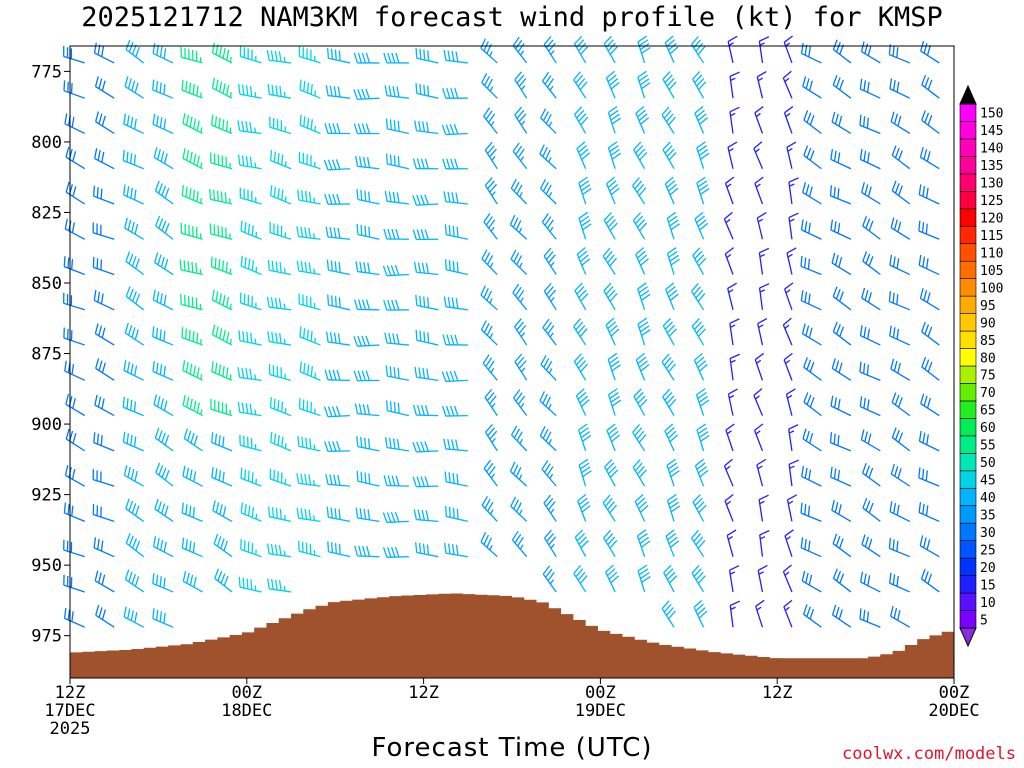 This screenshot has height=768, width=1024. Describe the element at coordinates (991, 114) in the screenshot. I see `colorbar-label: 150` at that location.